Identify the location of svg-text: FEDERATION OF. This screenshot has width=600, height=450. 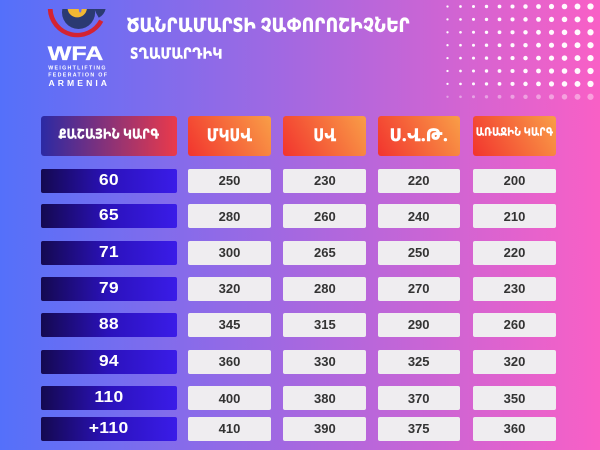
(78, 76).